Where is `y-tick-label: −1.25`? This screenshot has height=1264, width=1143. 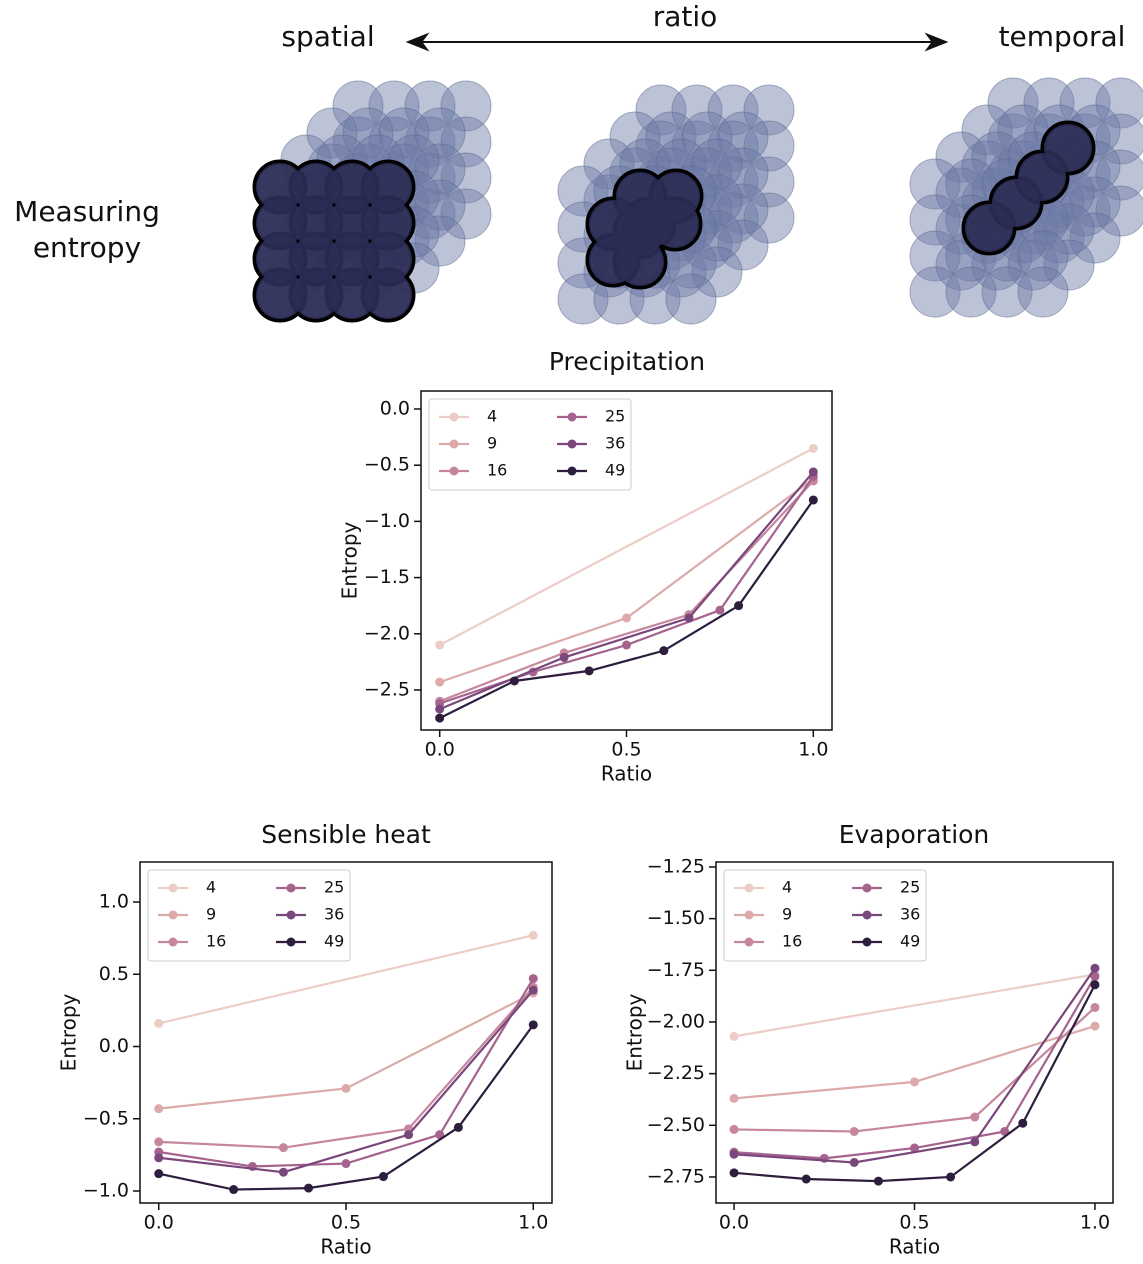 y-tick-label: −1.25 is located at coordinates (676, 866).